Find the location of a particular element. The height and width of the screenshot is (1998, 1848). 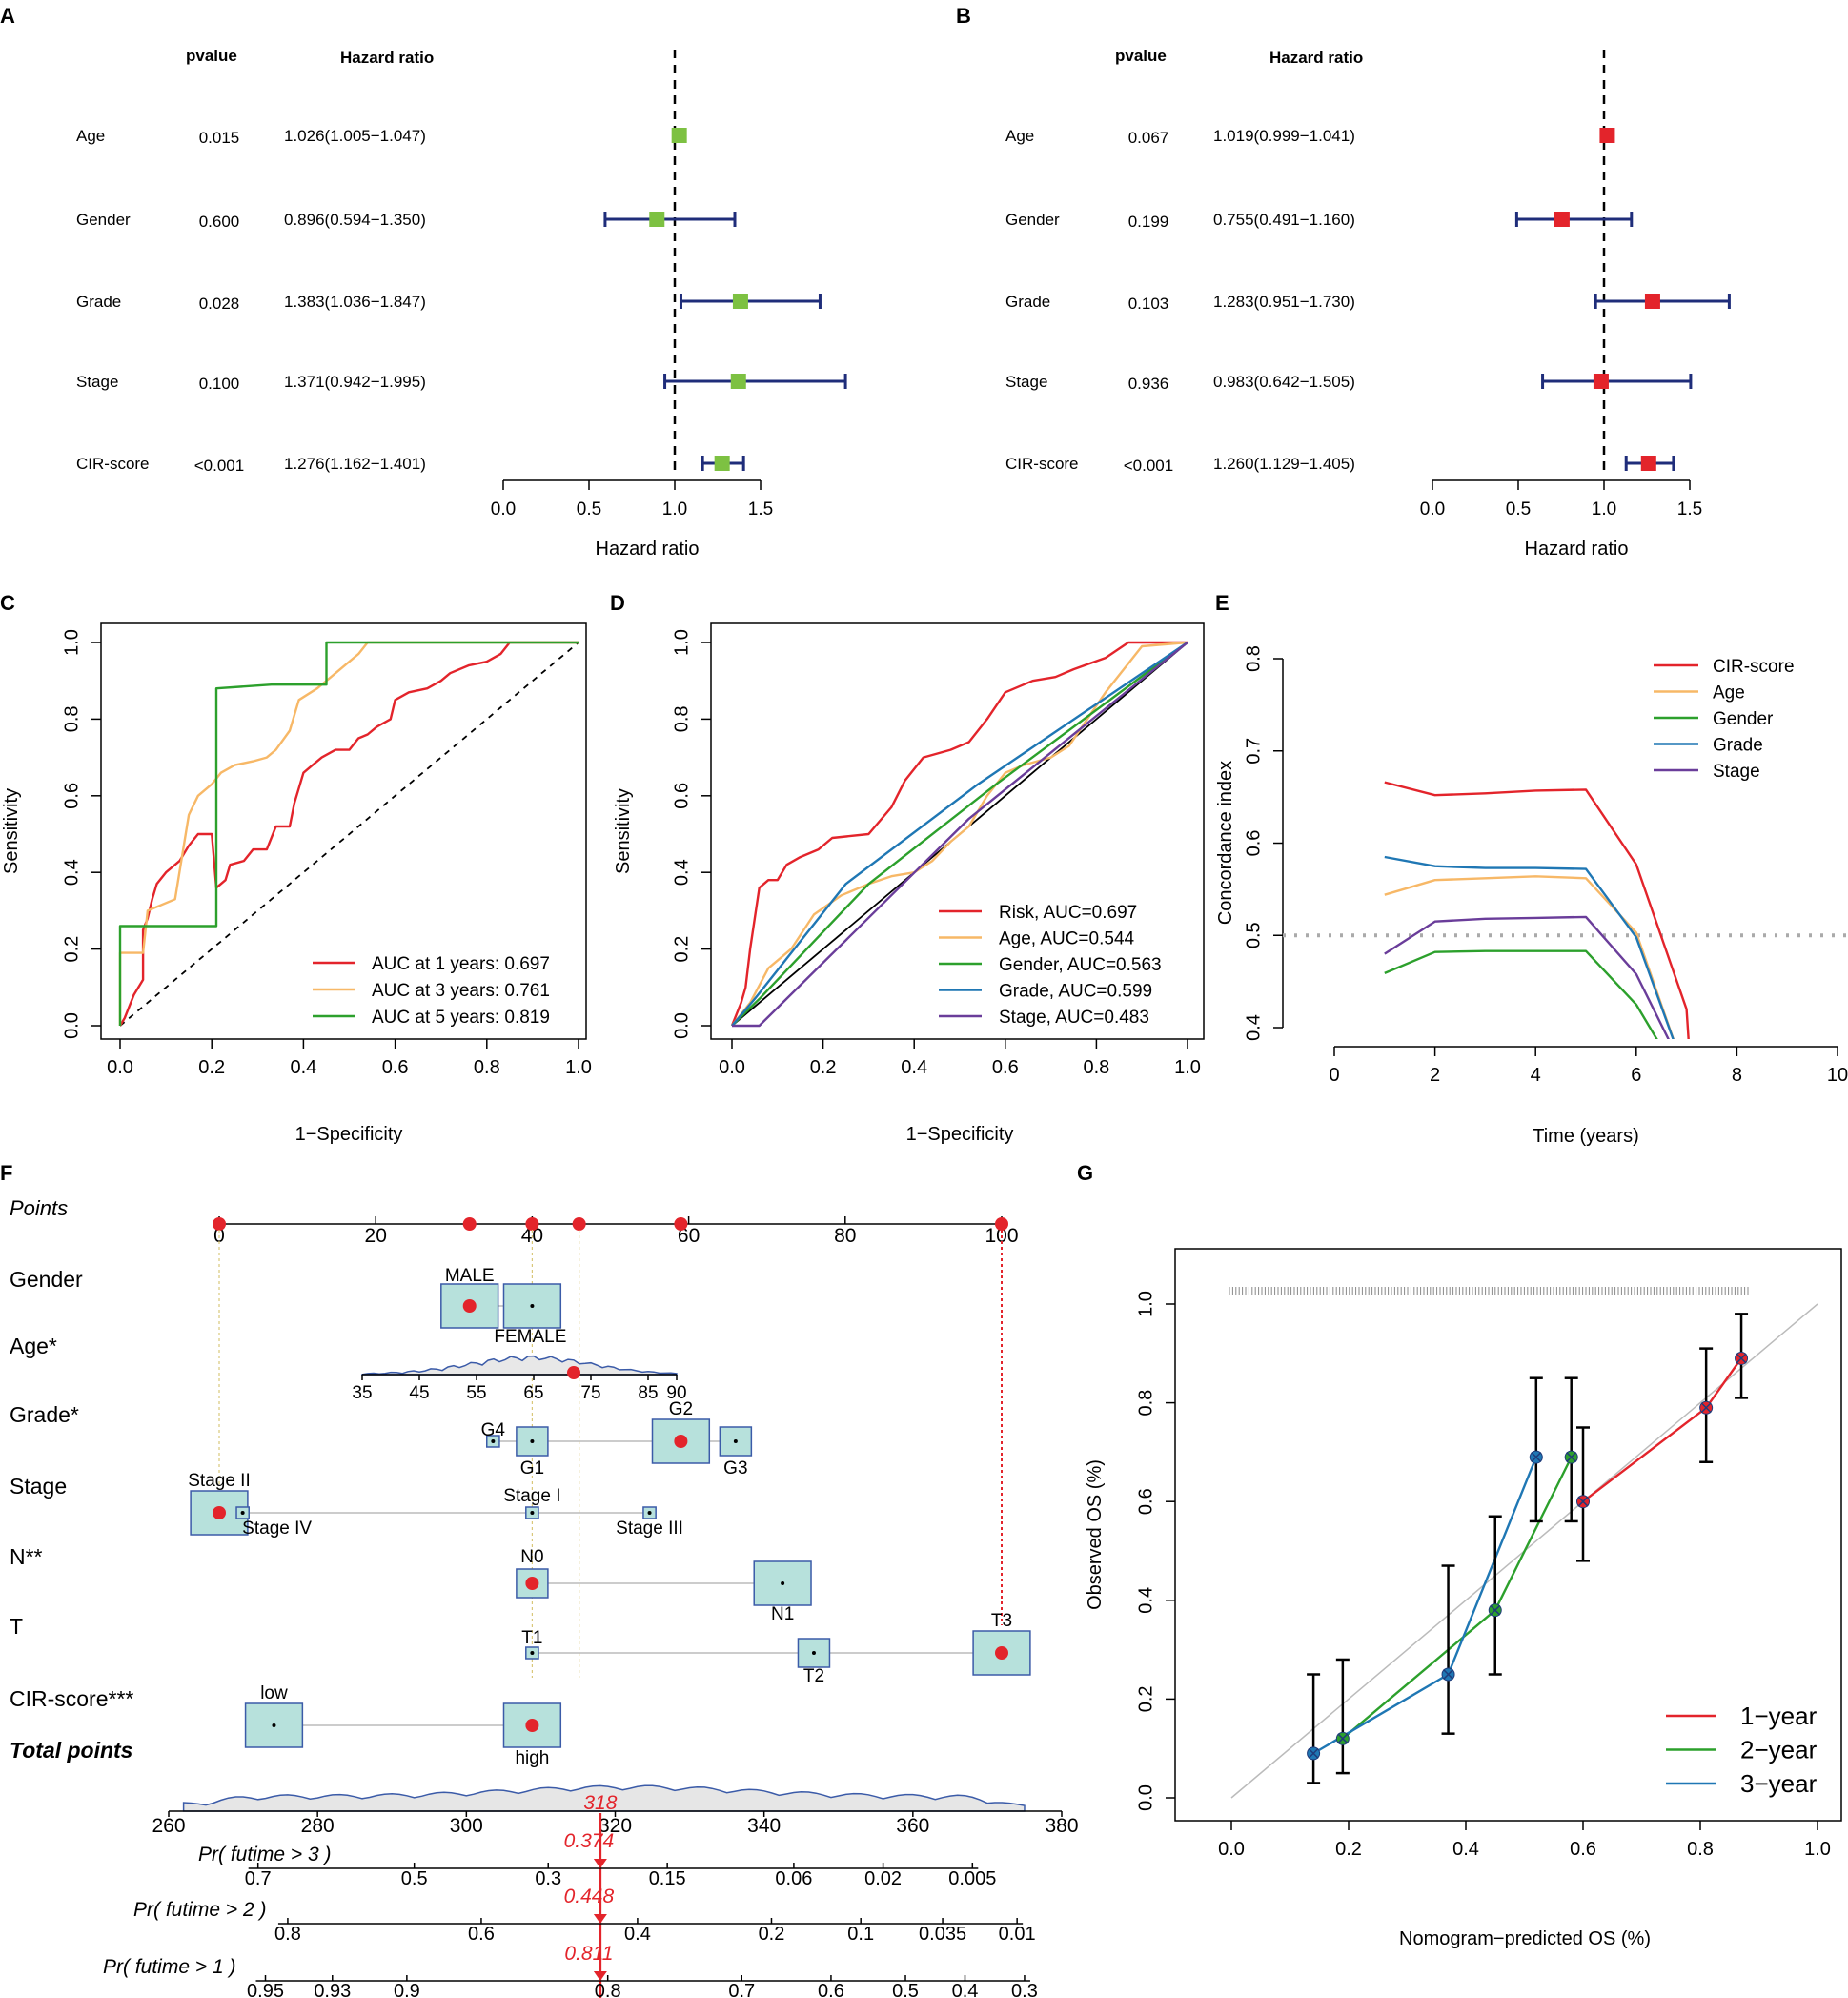

row-pvalue: <0.001 is located at coordinates (219, 466).